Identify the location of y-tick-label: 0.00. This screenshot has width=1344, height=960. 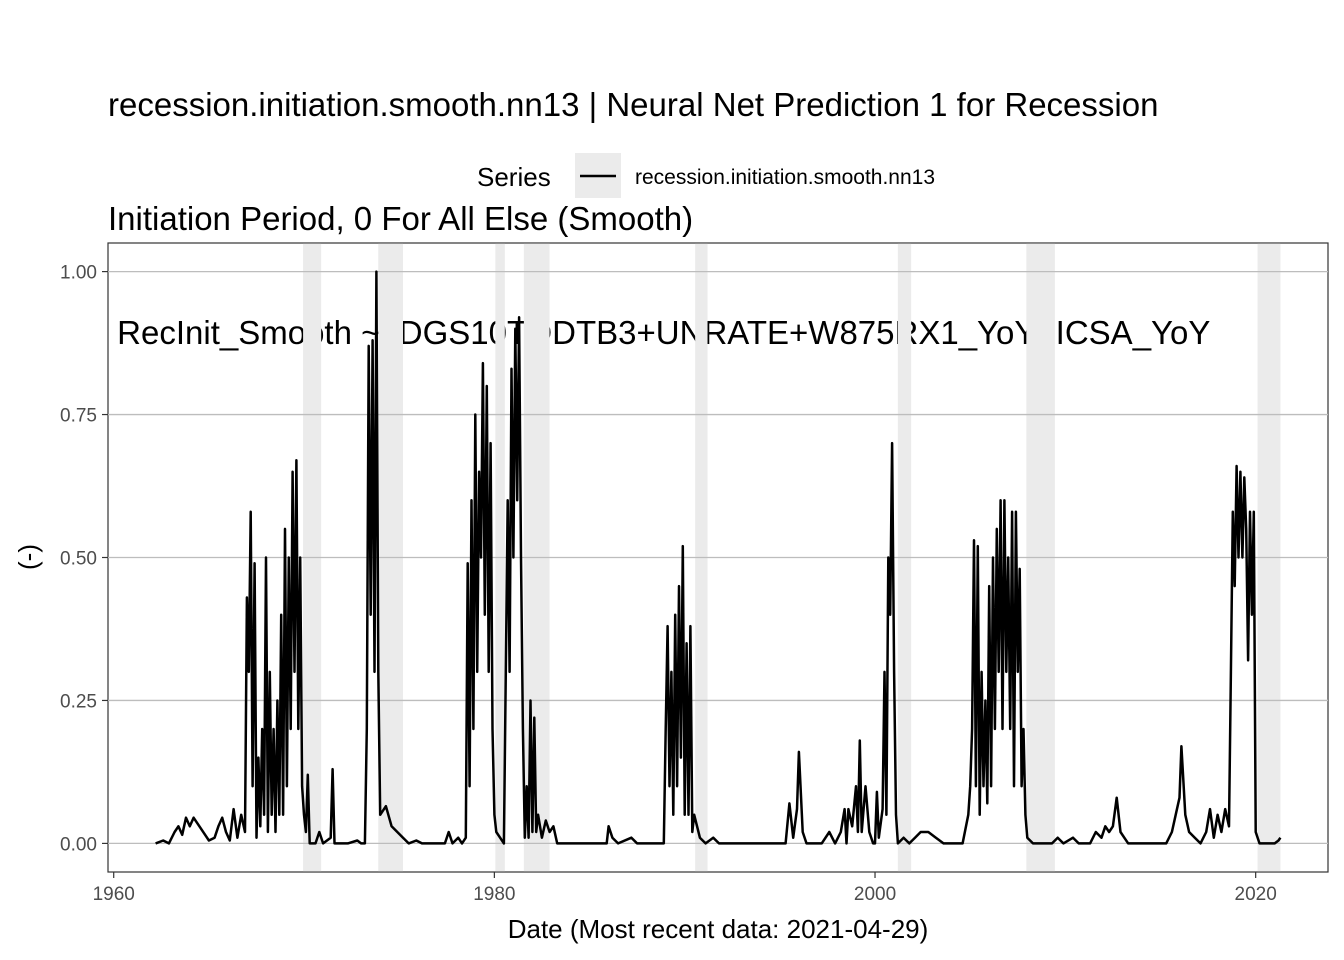
(78, 844).